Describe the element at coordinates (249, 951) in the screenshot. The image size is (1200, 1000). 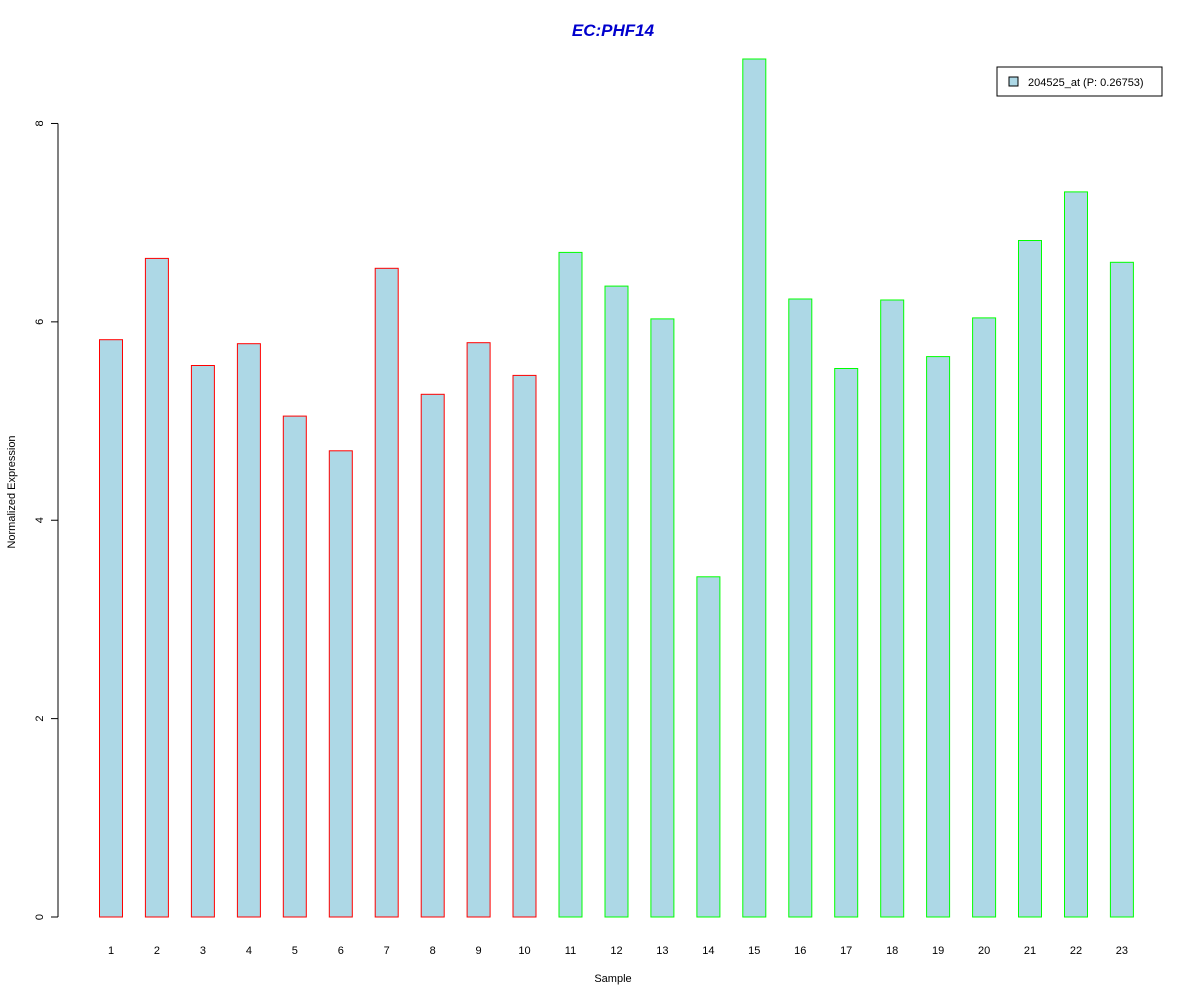
I see `x-tick-label: 4` at that location.